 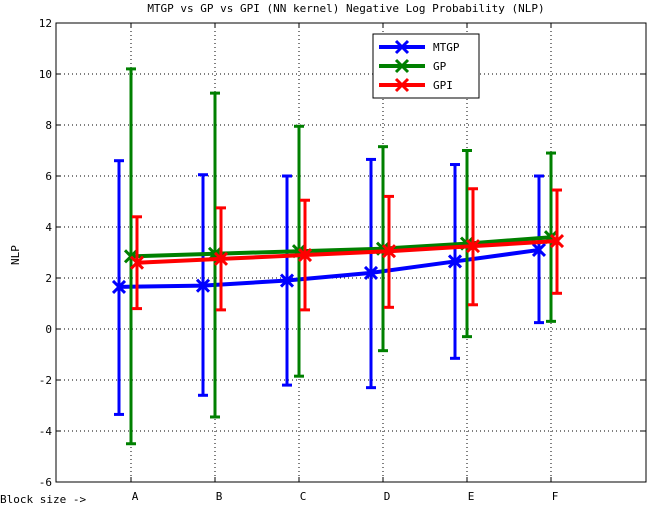 I want to click on x-tick-label: C, so click(x=303, y=496).